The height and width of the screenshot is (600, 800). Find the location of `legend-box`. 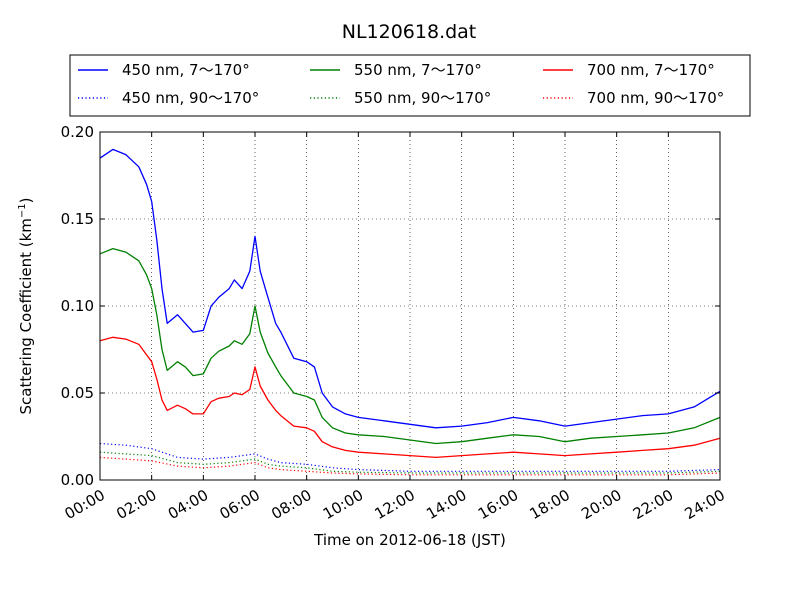

legend-box is located at coordinates (410, 85).